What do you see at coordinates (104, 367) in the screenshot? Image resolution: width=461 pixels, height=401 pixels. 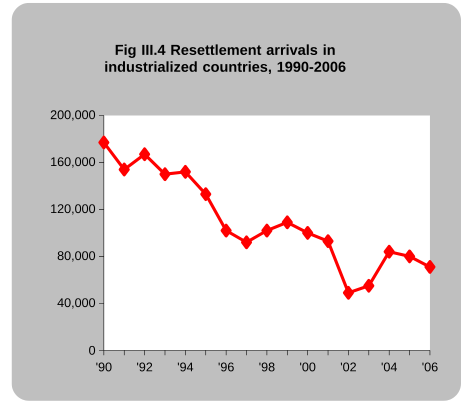 I see `x-tick-label: '90` at bounding box center [104, 367].